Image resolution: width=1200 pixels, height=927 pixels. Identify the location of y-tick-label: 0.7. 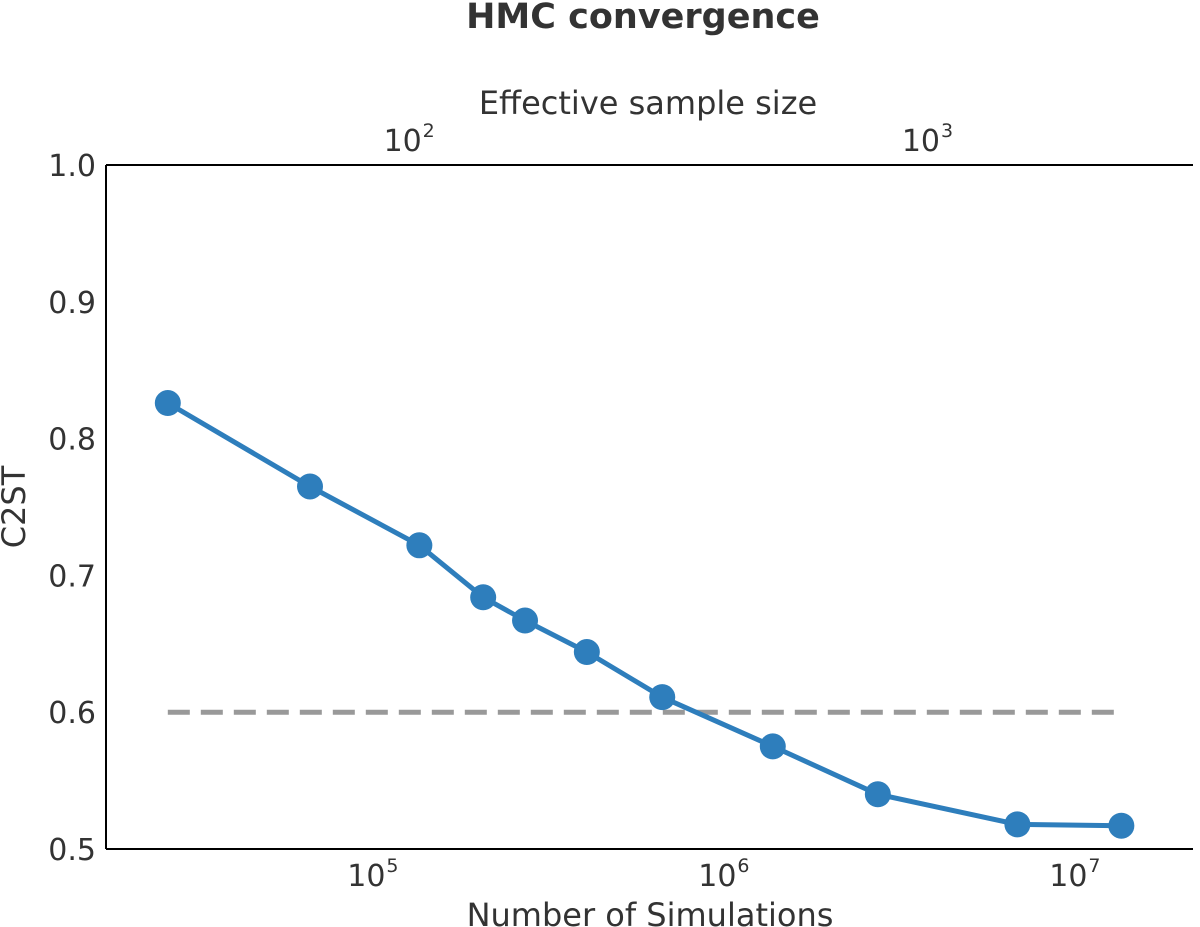
(72, 576).